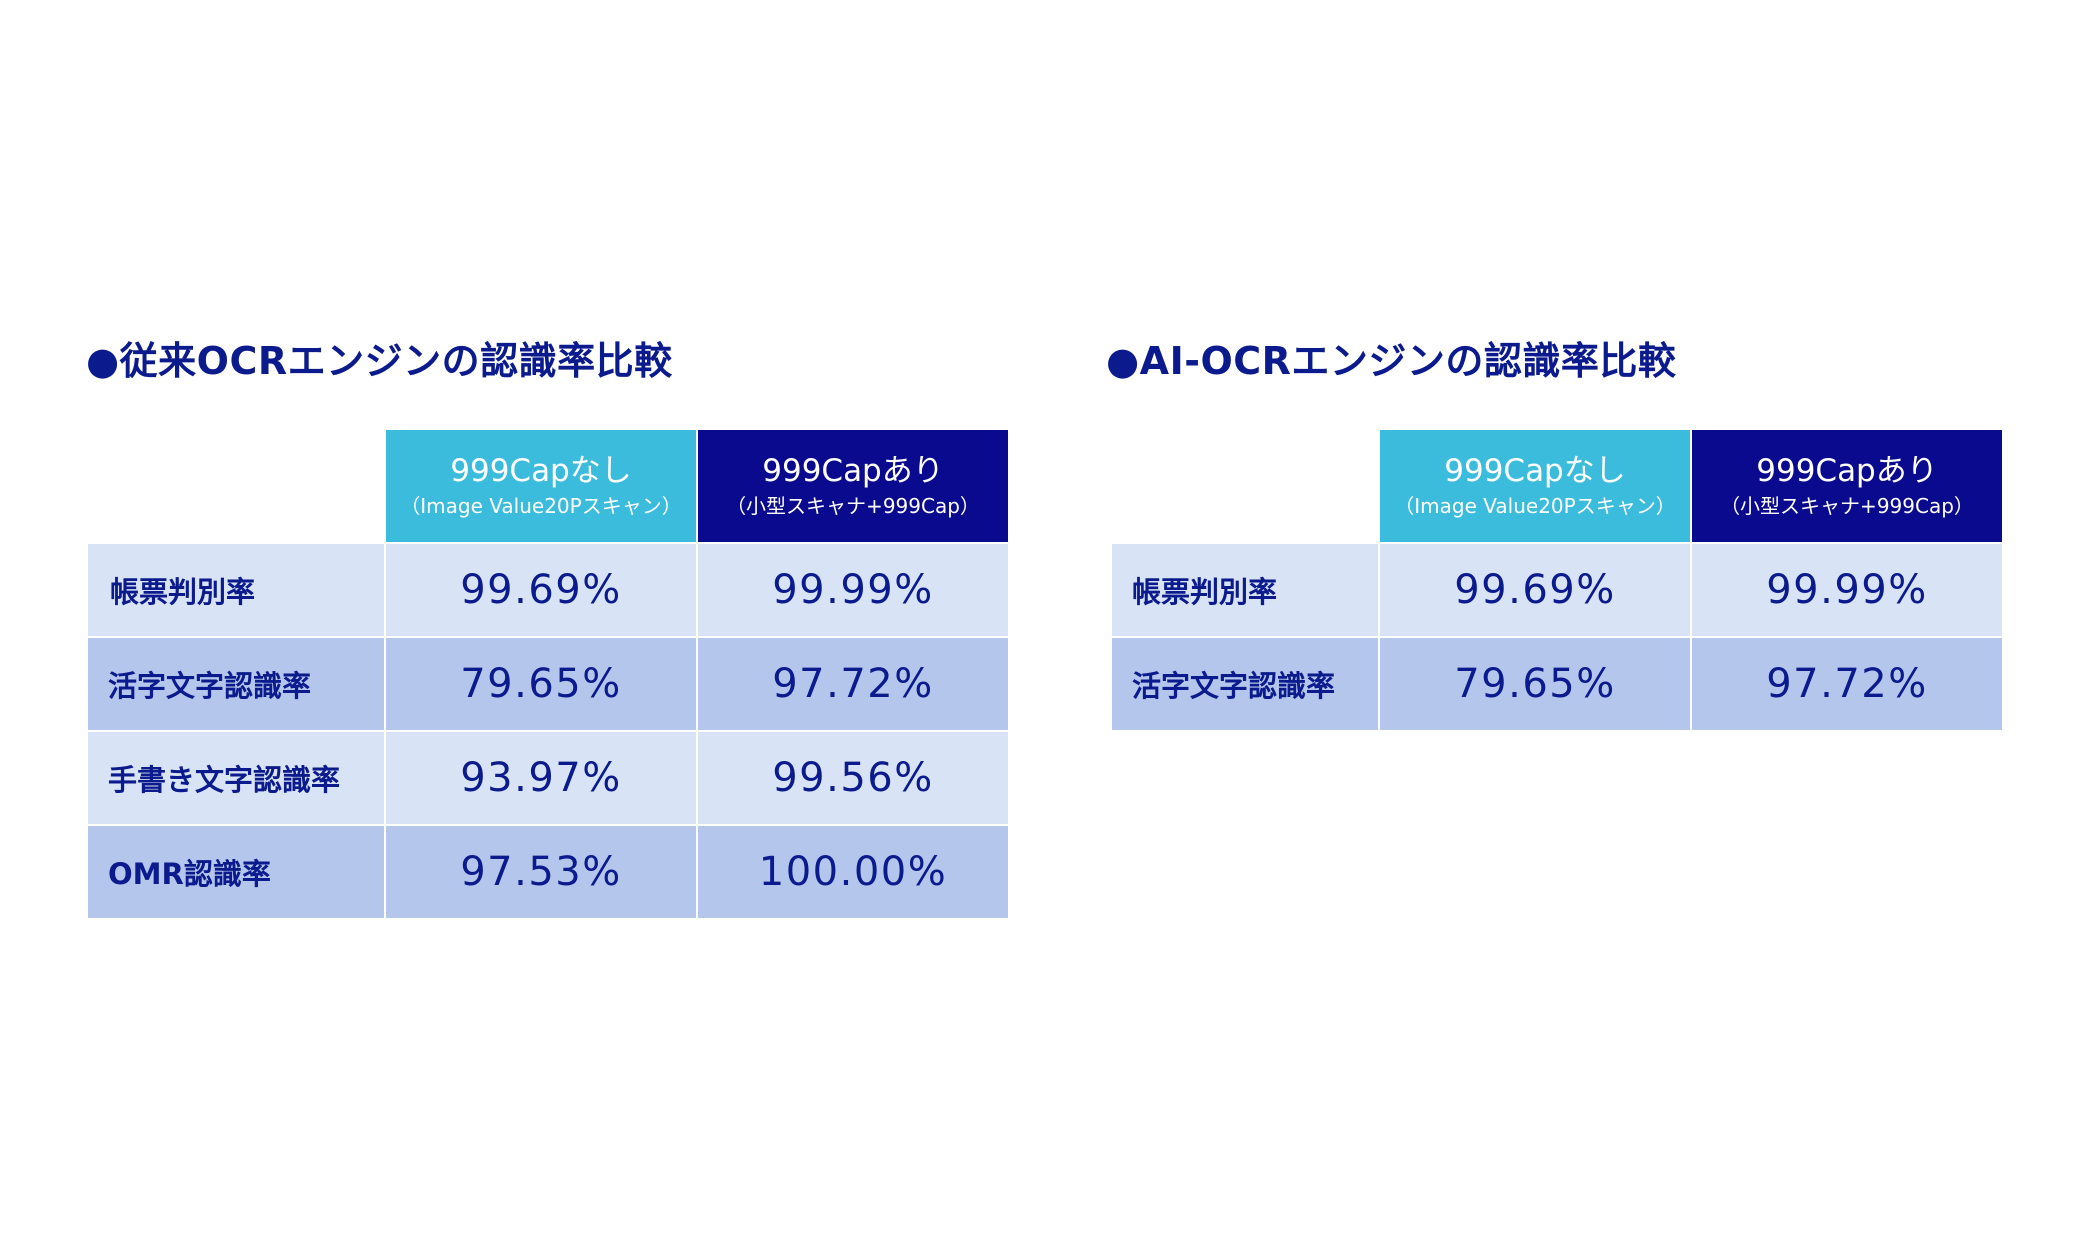 This screenshot has height=1250, width=2076. What do you see at coordinates (236, 778) in the screenshot?
I see `row-label: 手書き文字認識率` at bounding box center [236, 778].